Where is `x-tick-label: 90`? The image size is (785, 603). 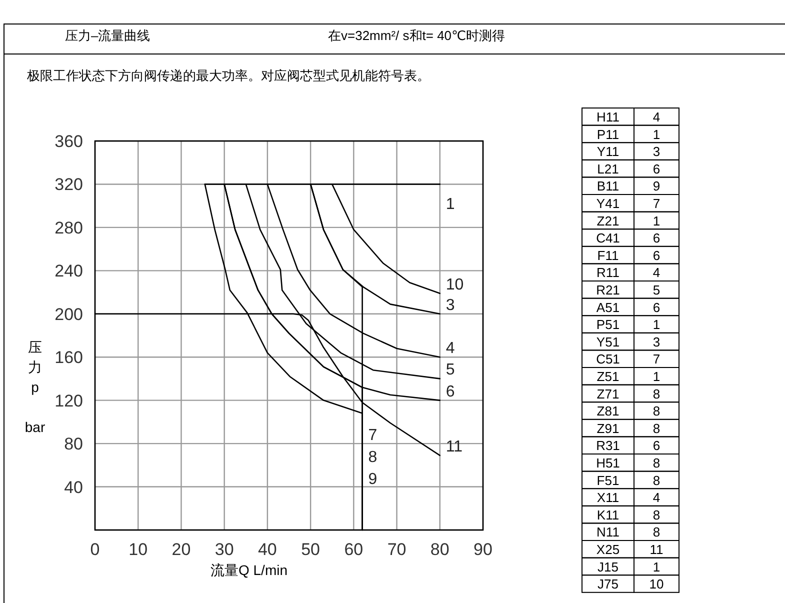 x-tick-label: 90 is located at coordinates (483, 549).